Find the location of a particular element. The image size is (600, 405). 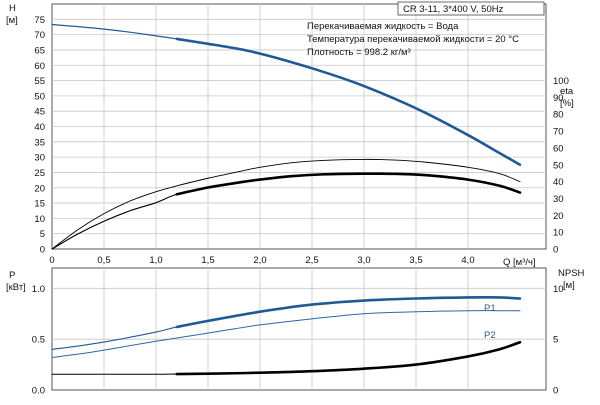

head-tick-label: 55 is located at coordinates (39, 81).